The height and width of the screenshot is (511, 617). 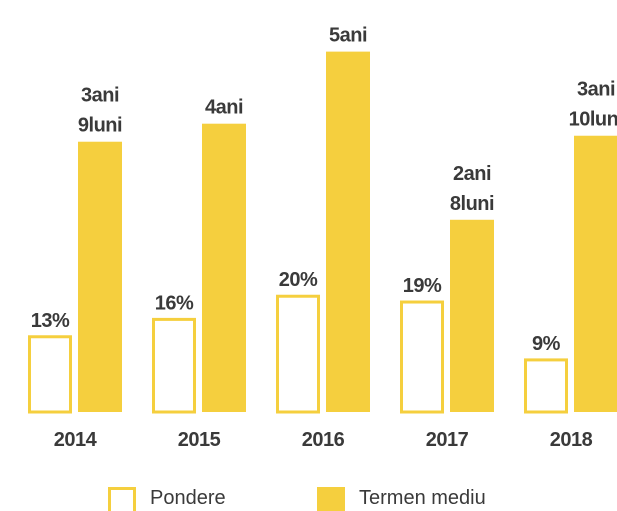 I want to click on data-label: 3ani 9luni, so click(x=100, y=111).